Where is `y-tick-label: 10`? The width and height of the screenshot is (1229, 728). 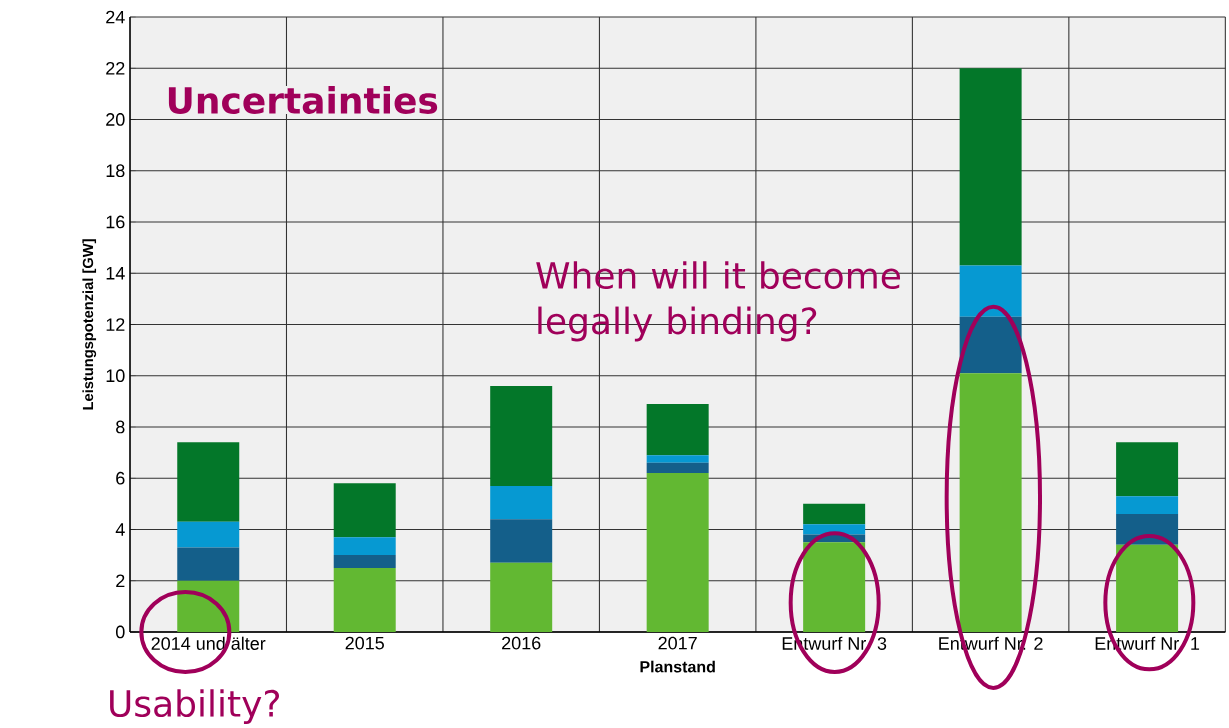 y-tick-label: 10 is located at coordinates (115, 376).